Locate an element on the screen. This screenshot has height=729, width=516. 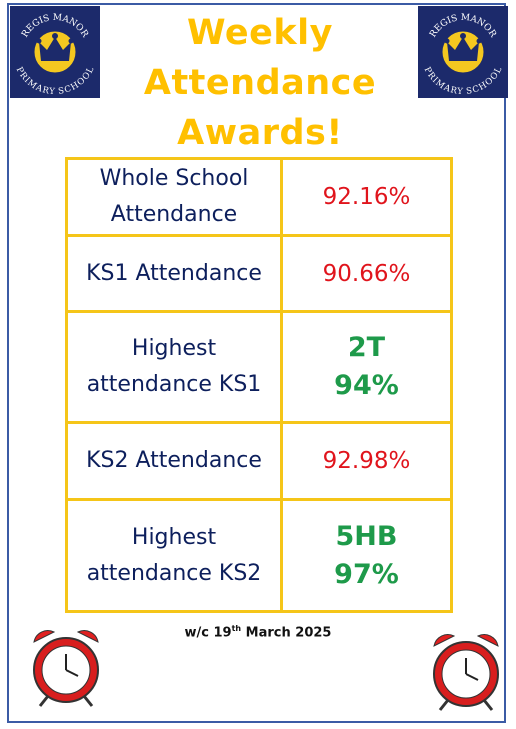
value-line: 90.66% is located at coordinates (366, 273).